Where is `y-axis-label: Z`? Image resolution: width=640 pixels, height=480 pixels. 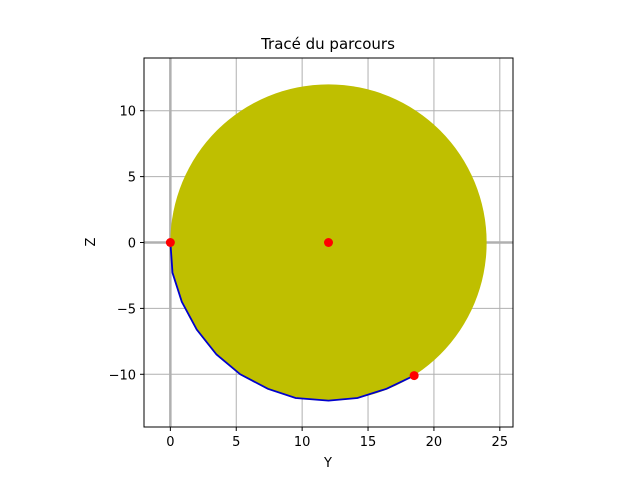 y-axis-label: Z is located at coordinates (91, 241).